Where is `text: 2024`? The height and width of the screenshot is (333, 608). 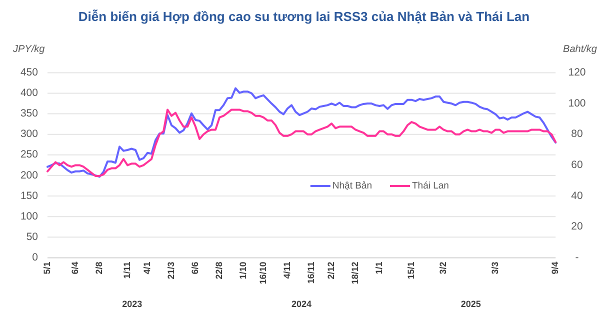 text: 2024 is located at coordinates (302, 304).